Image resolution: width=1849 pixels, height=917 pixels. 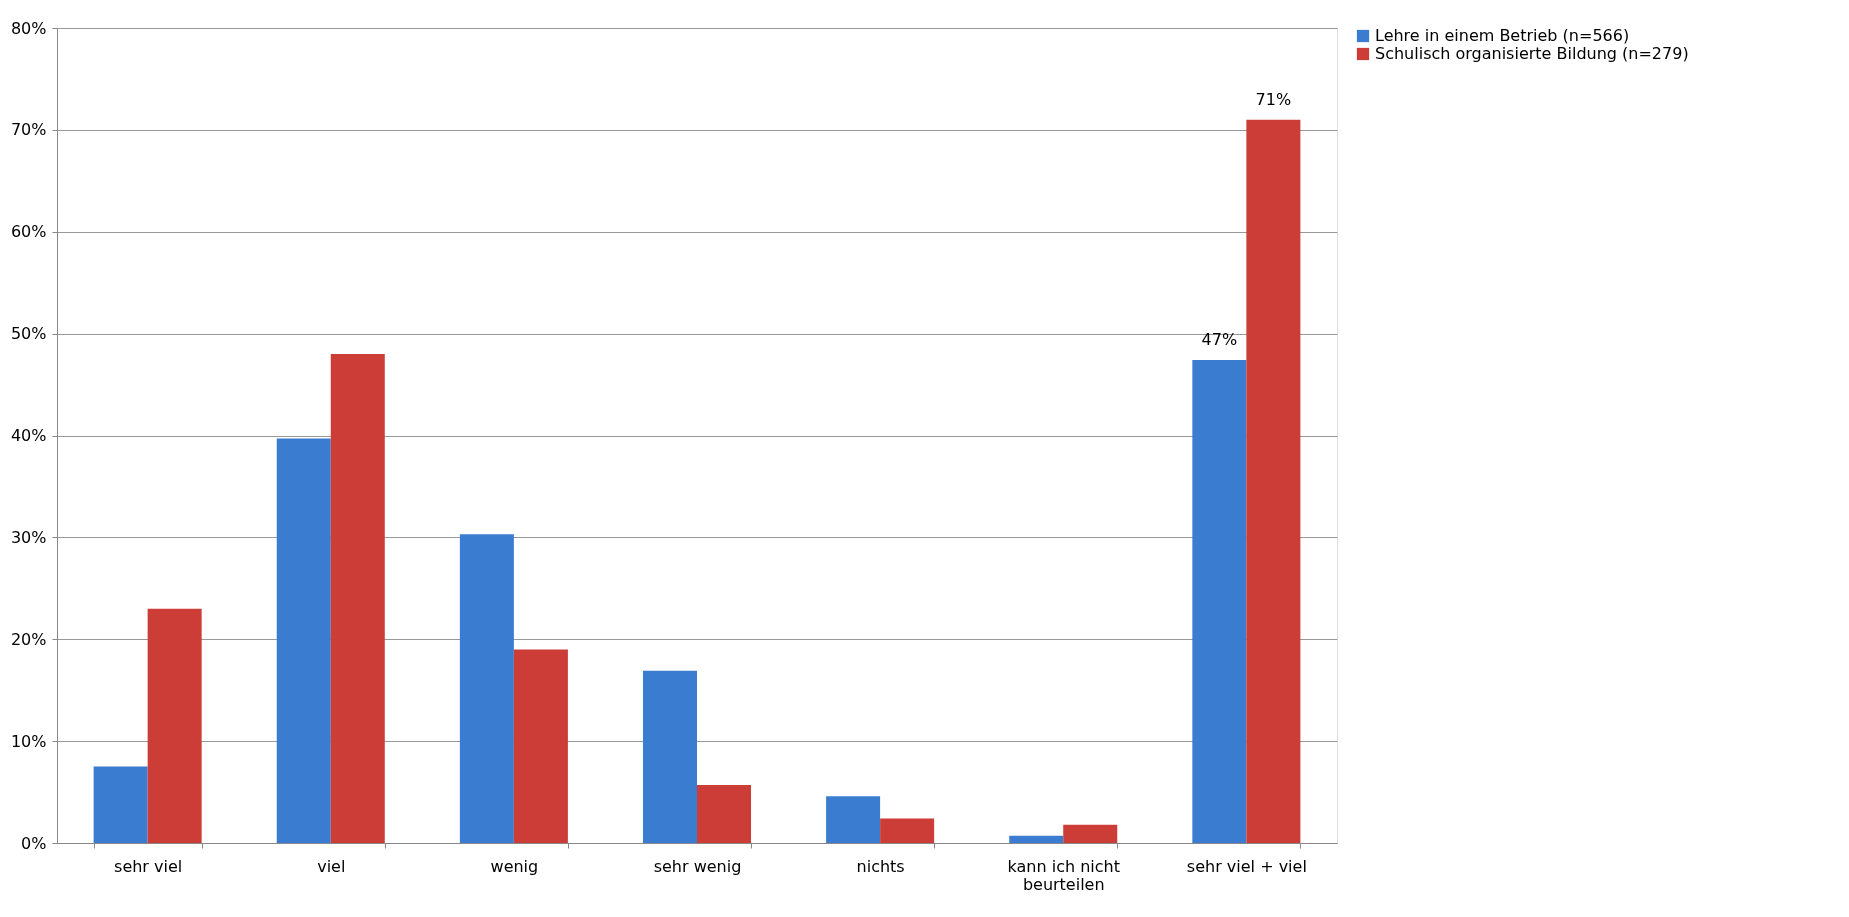 What do you see at coordinates (148, 866) in the screenshot?
I see `x-tick-label: sehr viel` at bounding box center [148, 866].